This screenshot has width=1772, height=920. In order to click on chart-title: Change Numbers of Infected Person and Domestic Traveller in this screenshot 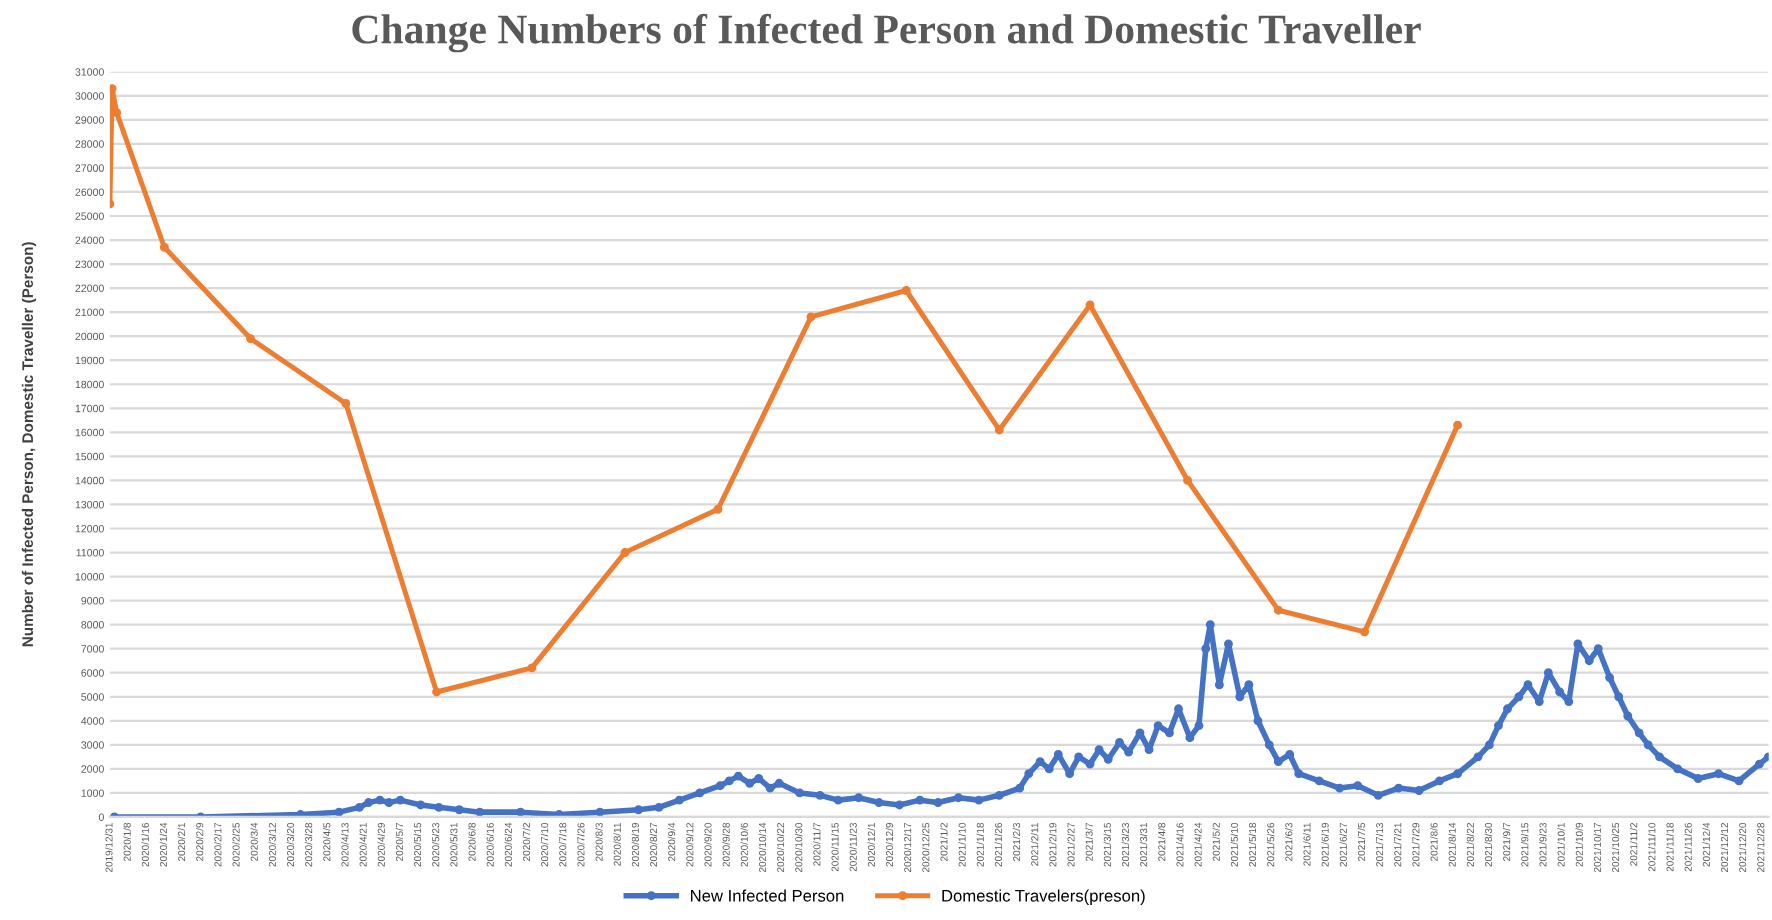, I will do `click(886, 33)`.